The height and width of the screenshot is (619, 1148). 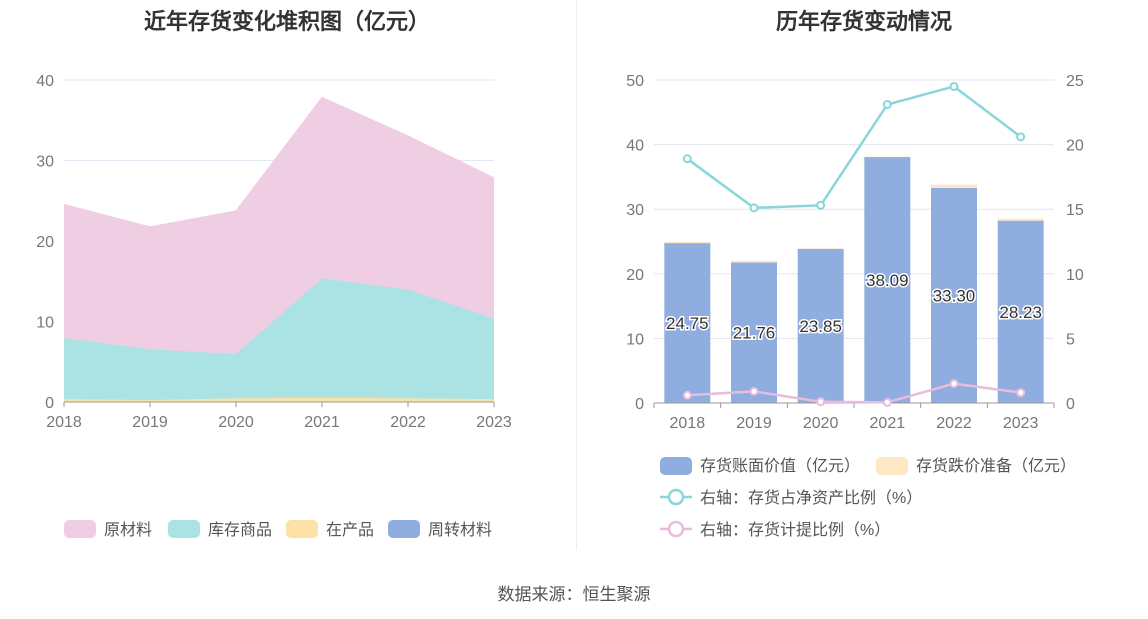 I want to click on legend-label: 库存商品, so click(x=240, y=530).